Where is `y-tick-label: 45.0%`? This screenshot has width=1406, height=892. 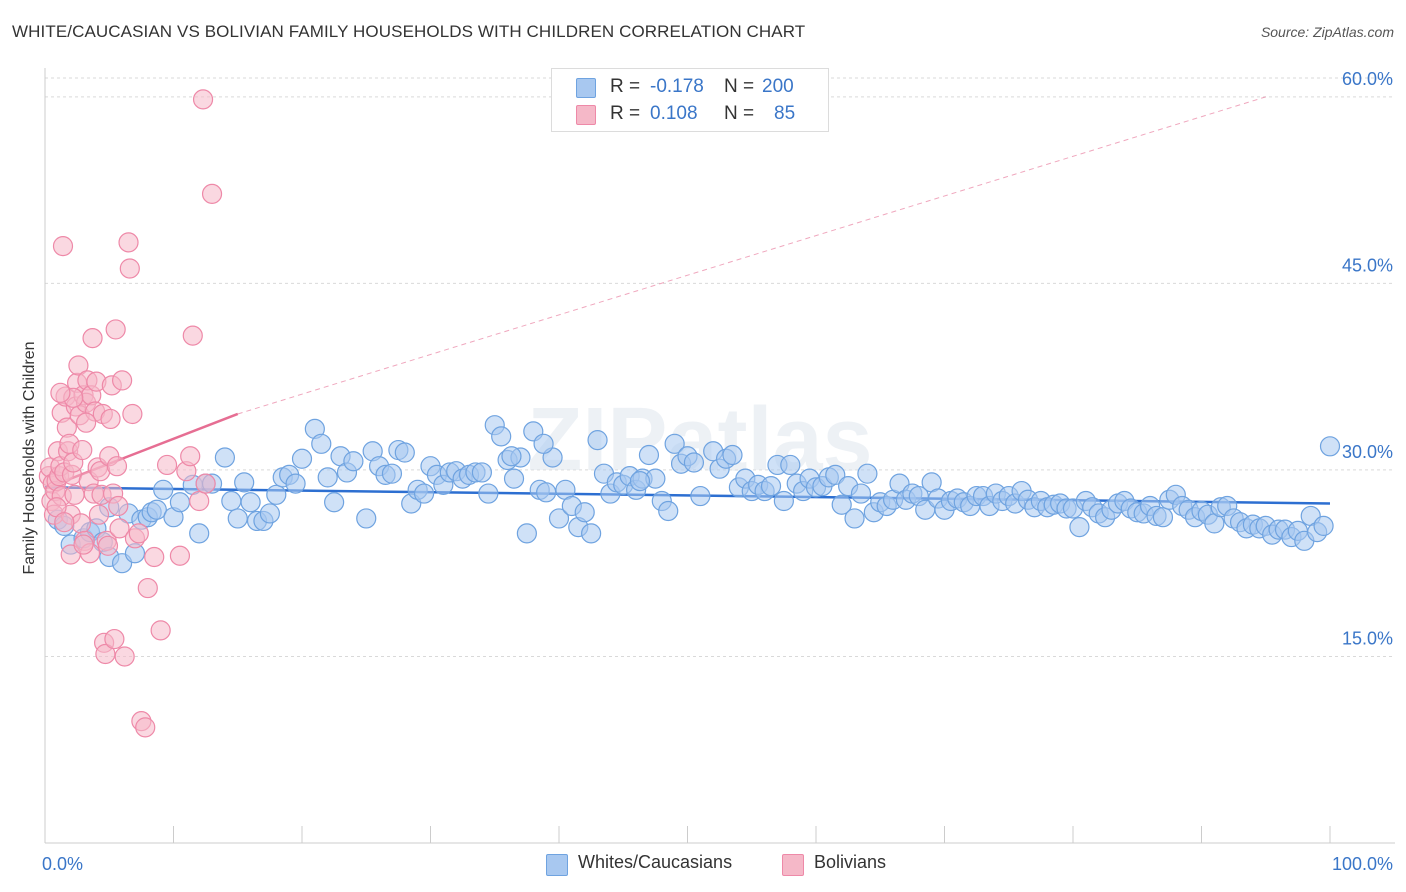
y-tick-label: 45.0% is located at coordinates (1367, 265).